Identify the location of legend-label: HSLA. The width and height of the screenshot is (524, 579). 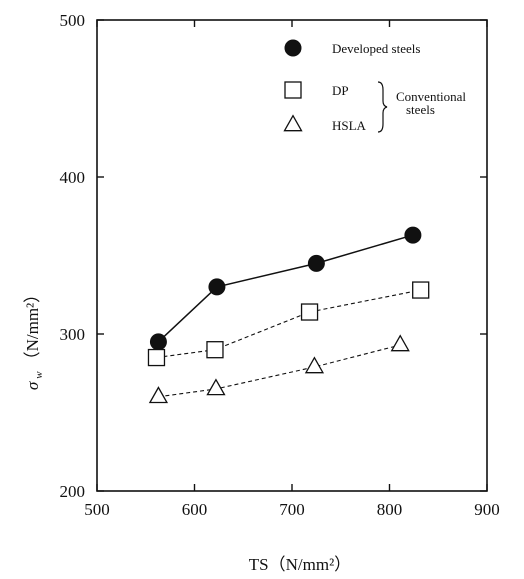
(349, 125).